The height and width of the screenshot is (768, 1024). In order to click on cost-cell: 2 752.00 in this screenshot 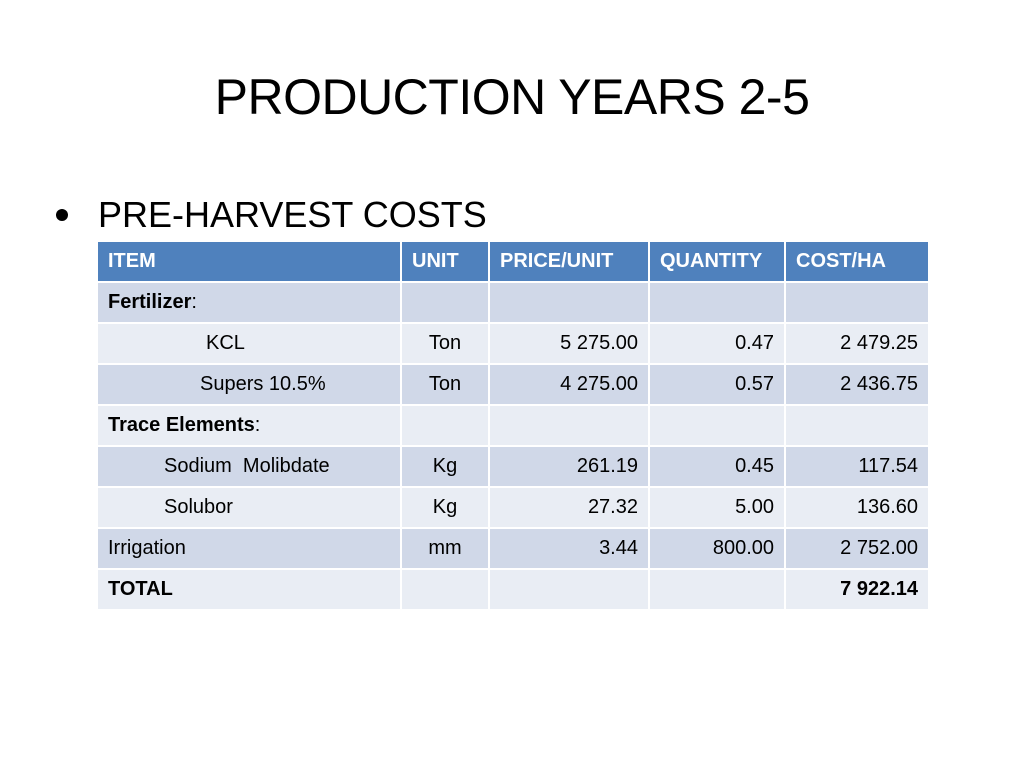, I will do `click(857, 548)`.